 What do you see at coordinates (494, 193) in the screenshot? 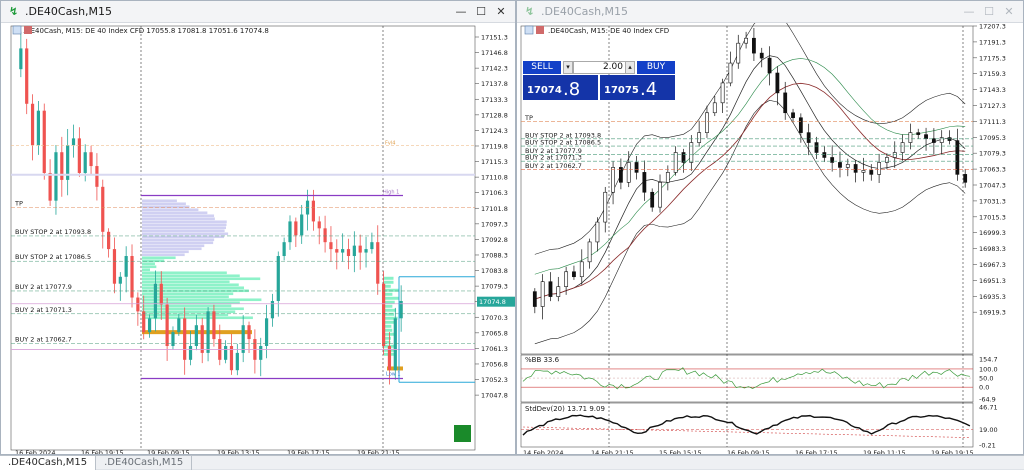
I see `price-axis-label: 17106.3` at bounding box center [494, 193].